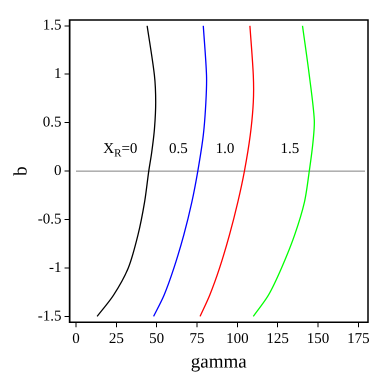  What do you see at coordinates (50, 219) in the screenshot?
I see `y-tick-label: -0.5` at bounding box center [50, 219].